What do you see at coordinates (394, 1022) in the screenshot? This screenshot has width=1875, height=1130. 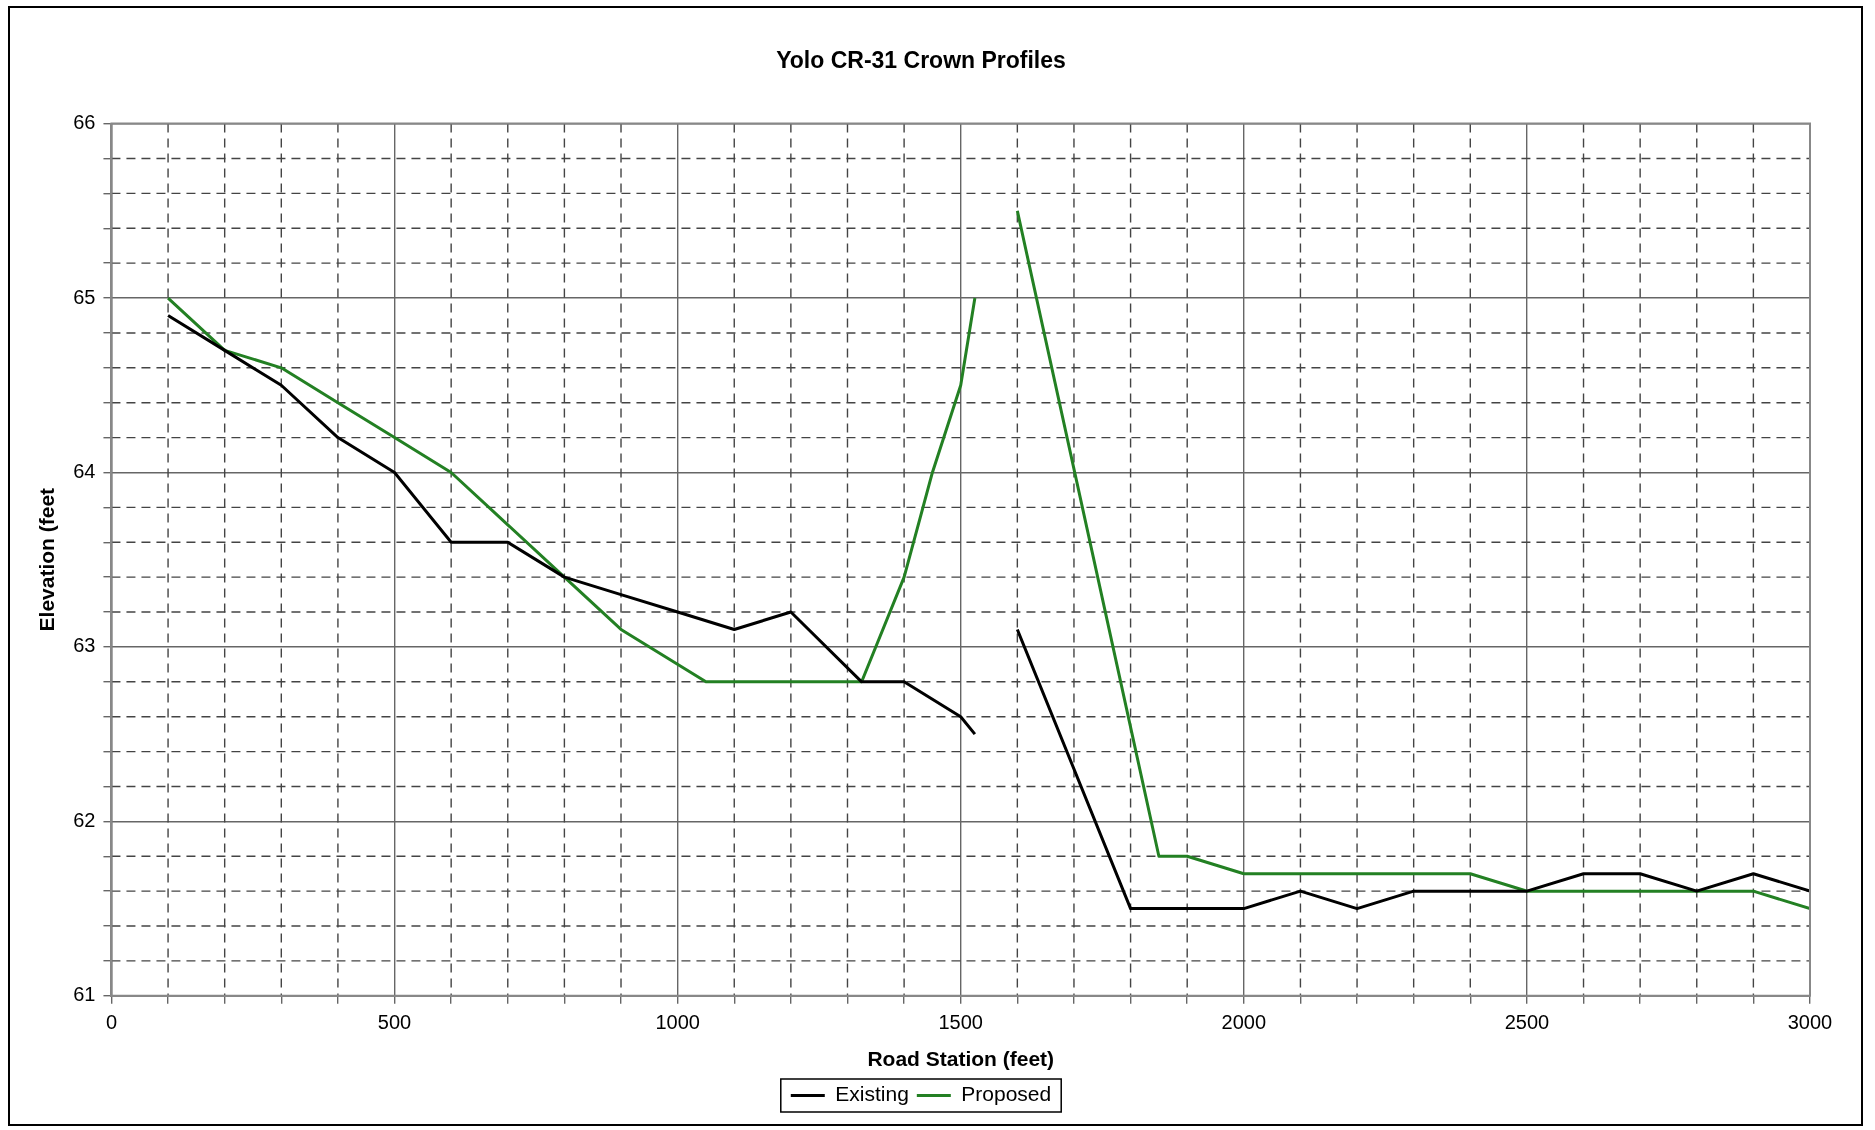 I see `x-tick-label: 500` at bounding box center [394, 1022].